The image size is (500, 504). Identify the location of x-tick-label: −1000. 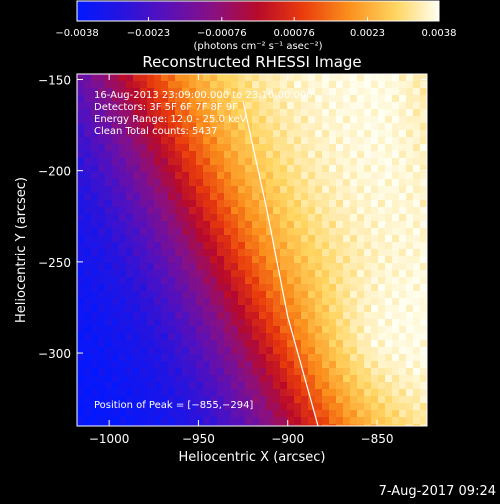
(109, 439).